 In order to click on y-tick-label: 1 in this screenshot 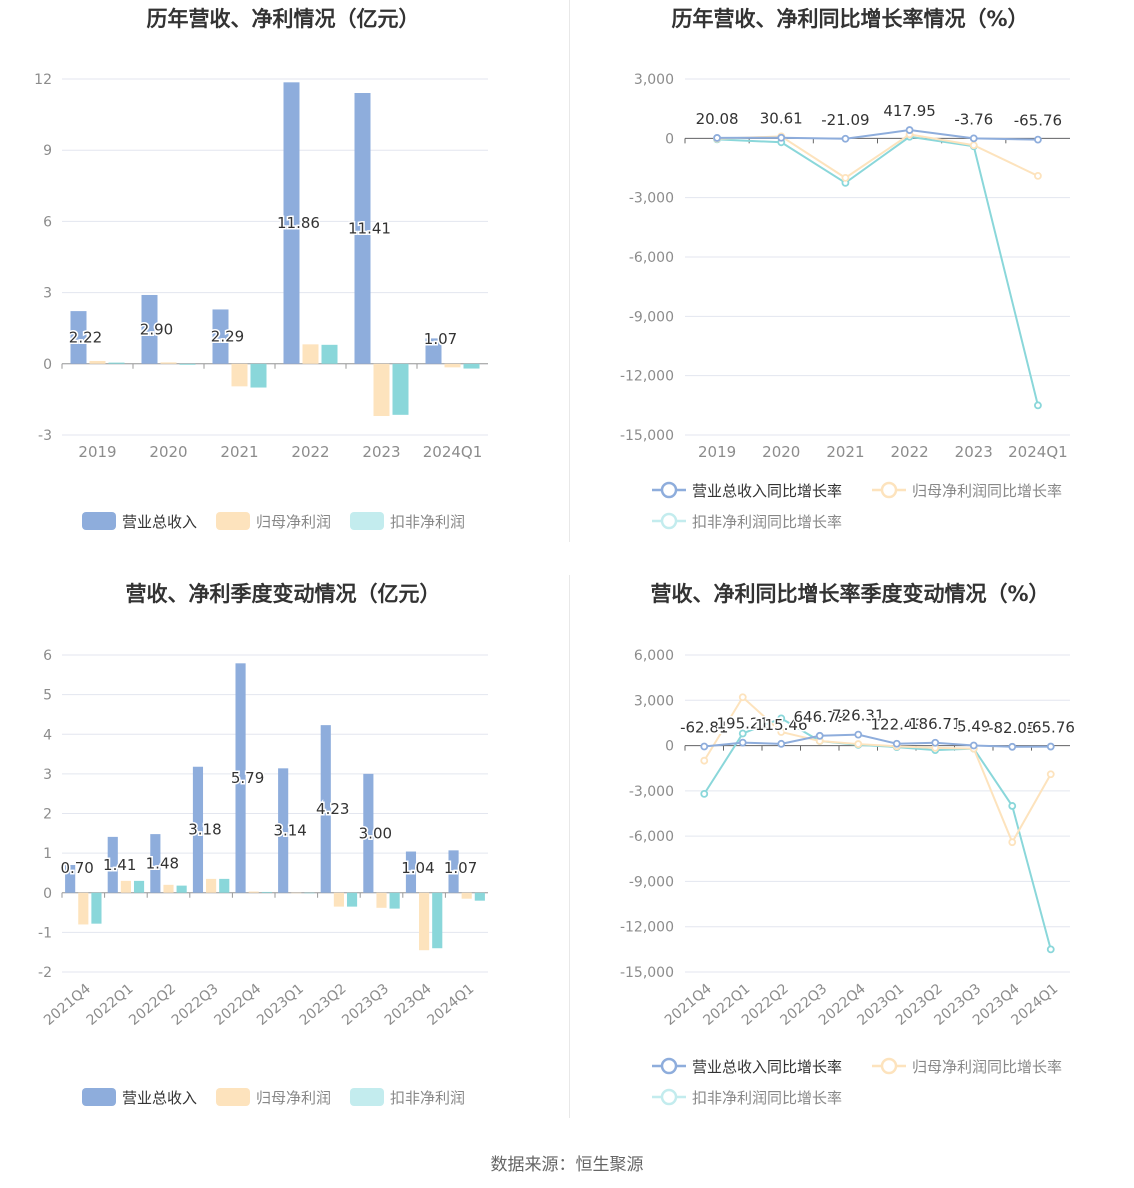, I will do `click(47, 854)`.